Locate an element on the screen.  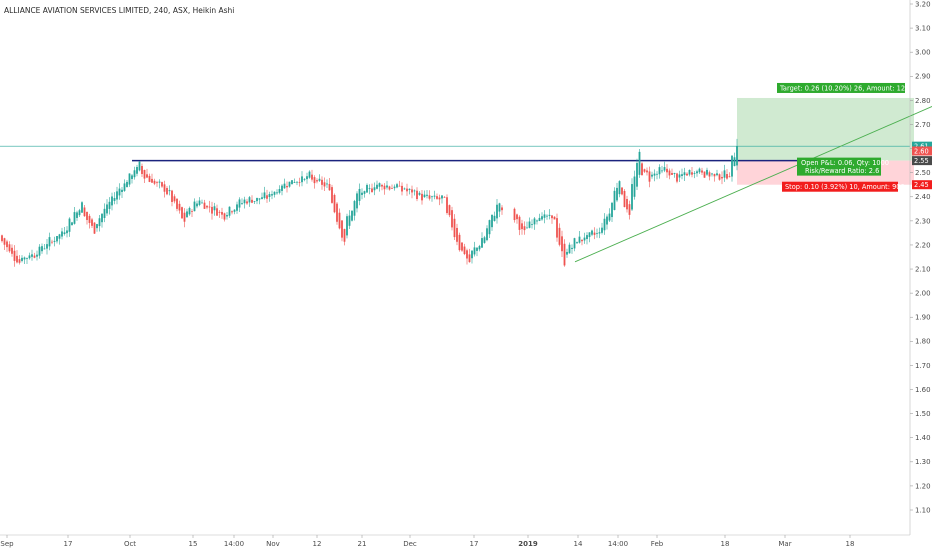
price-tick-label: 2.90 is located at coordinates (923, 77).